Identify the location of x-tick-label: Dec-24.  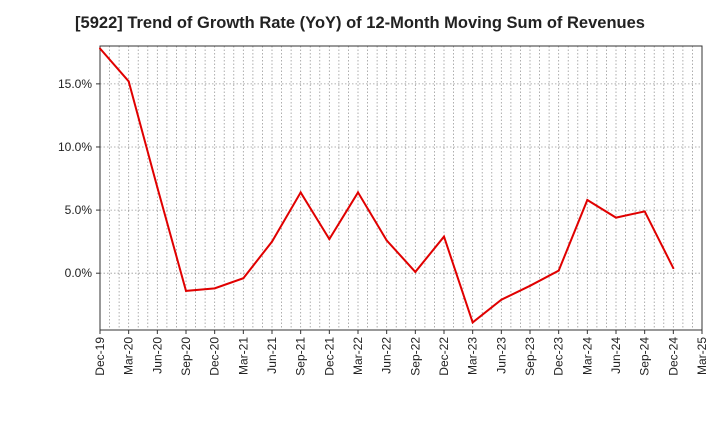
(673, 356).